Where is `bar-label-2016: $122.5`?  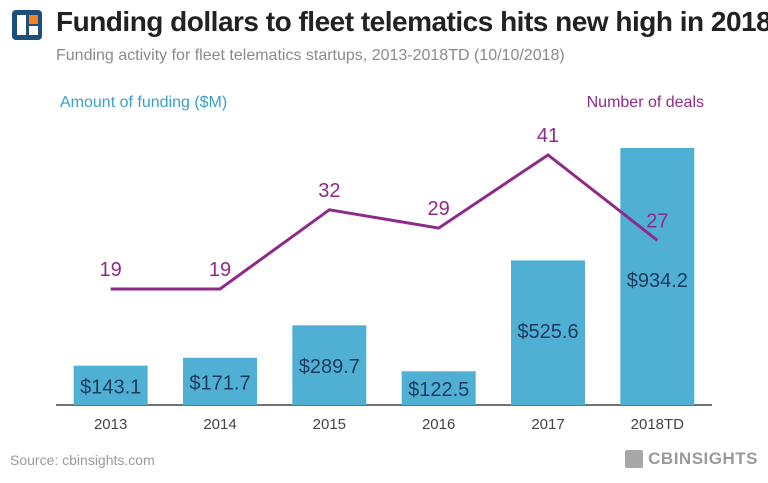 bar-label-2016: $122.5 is located at coordinates (438, 390).